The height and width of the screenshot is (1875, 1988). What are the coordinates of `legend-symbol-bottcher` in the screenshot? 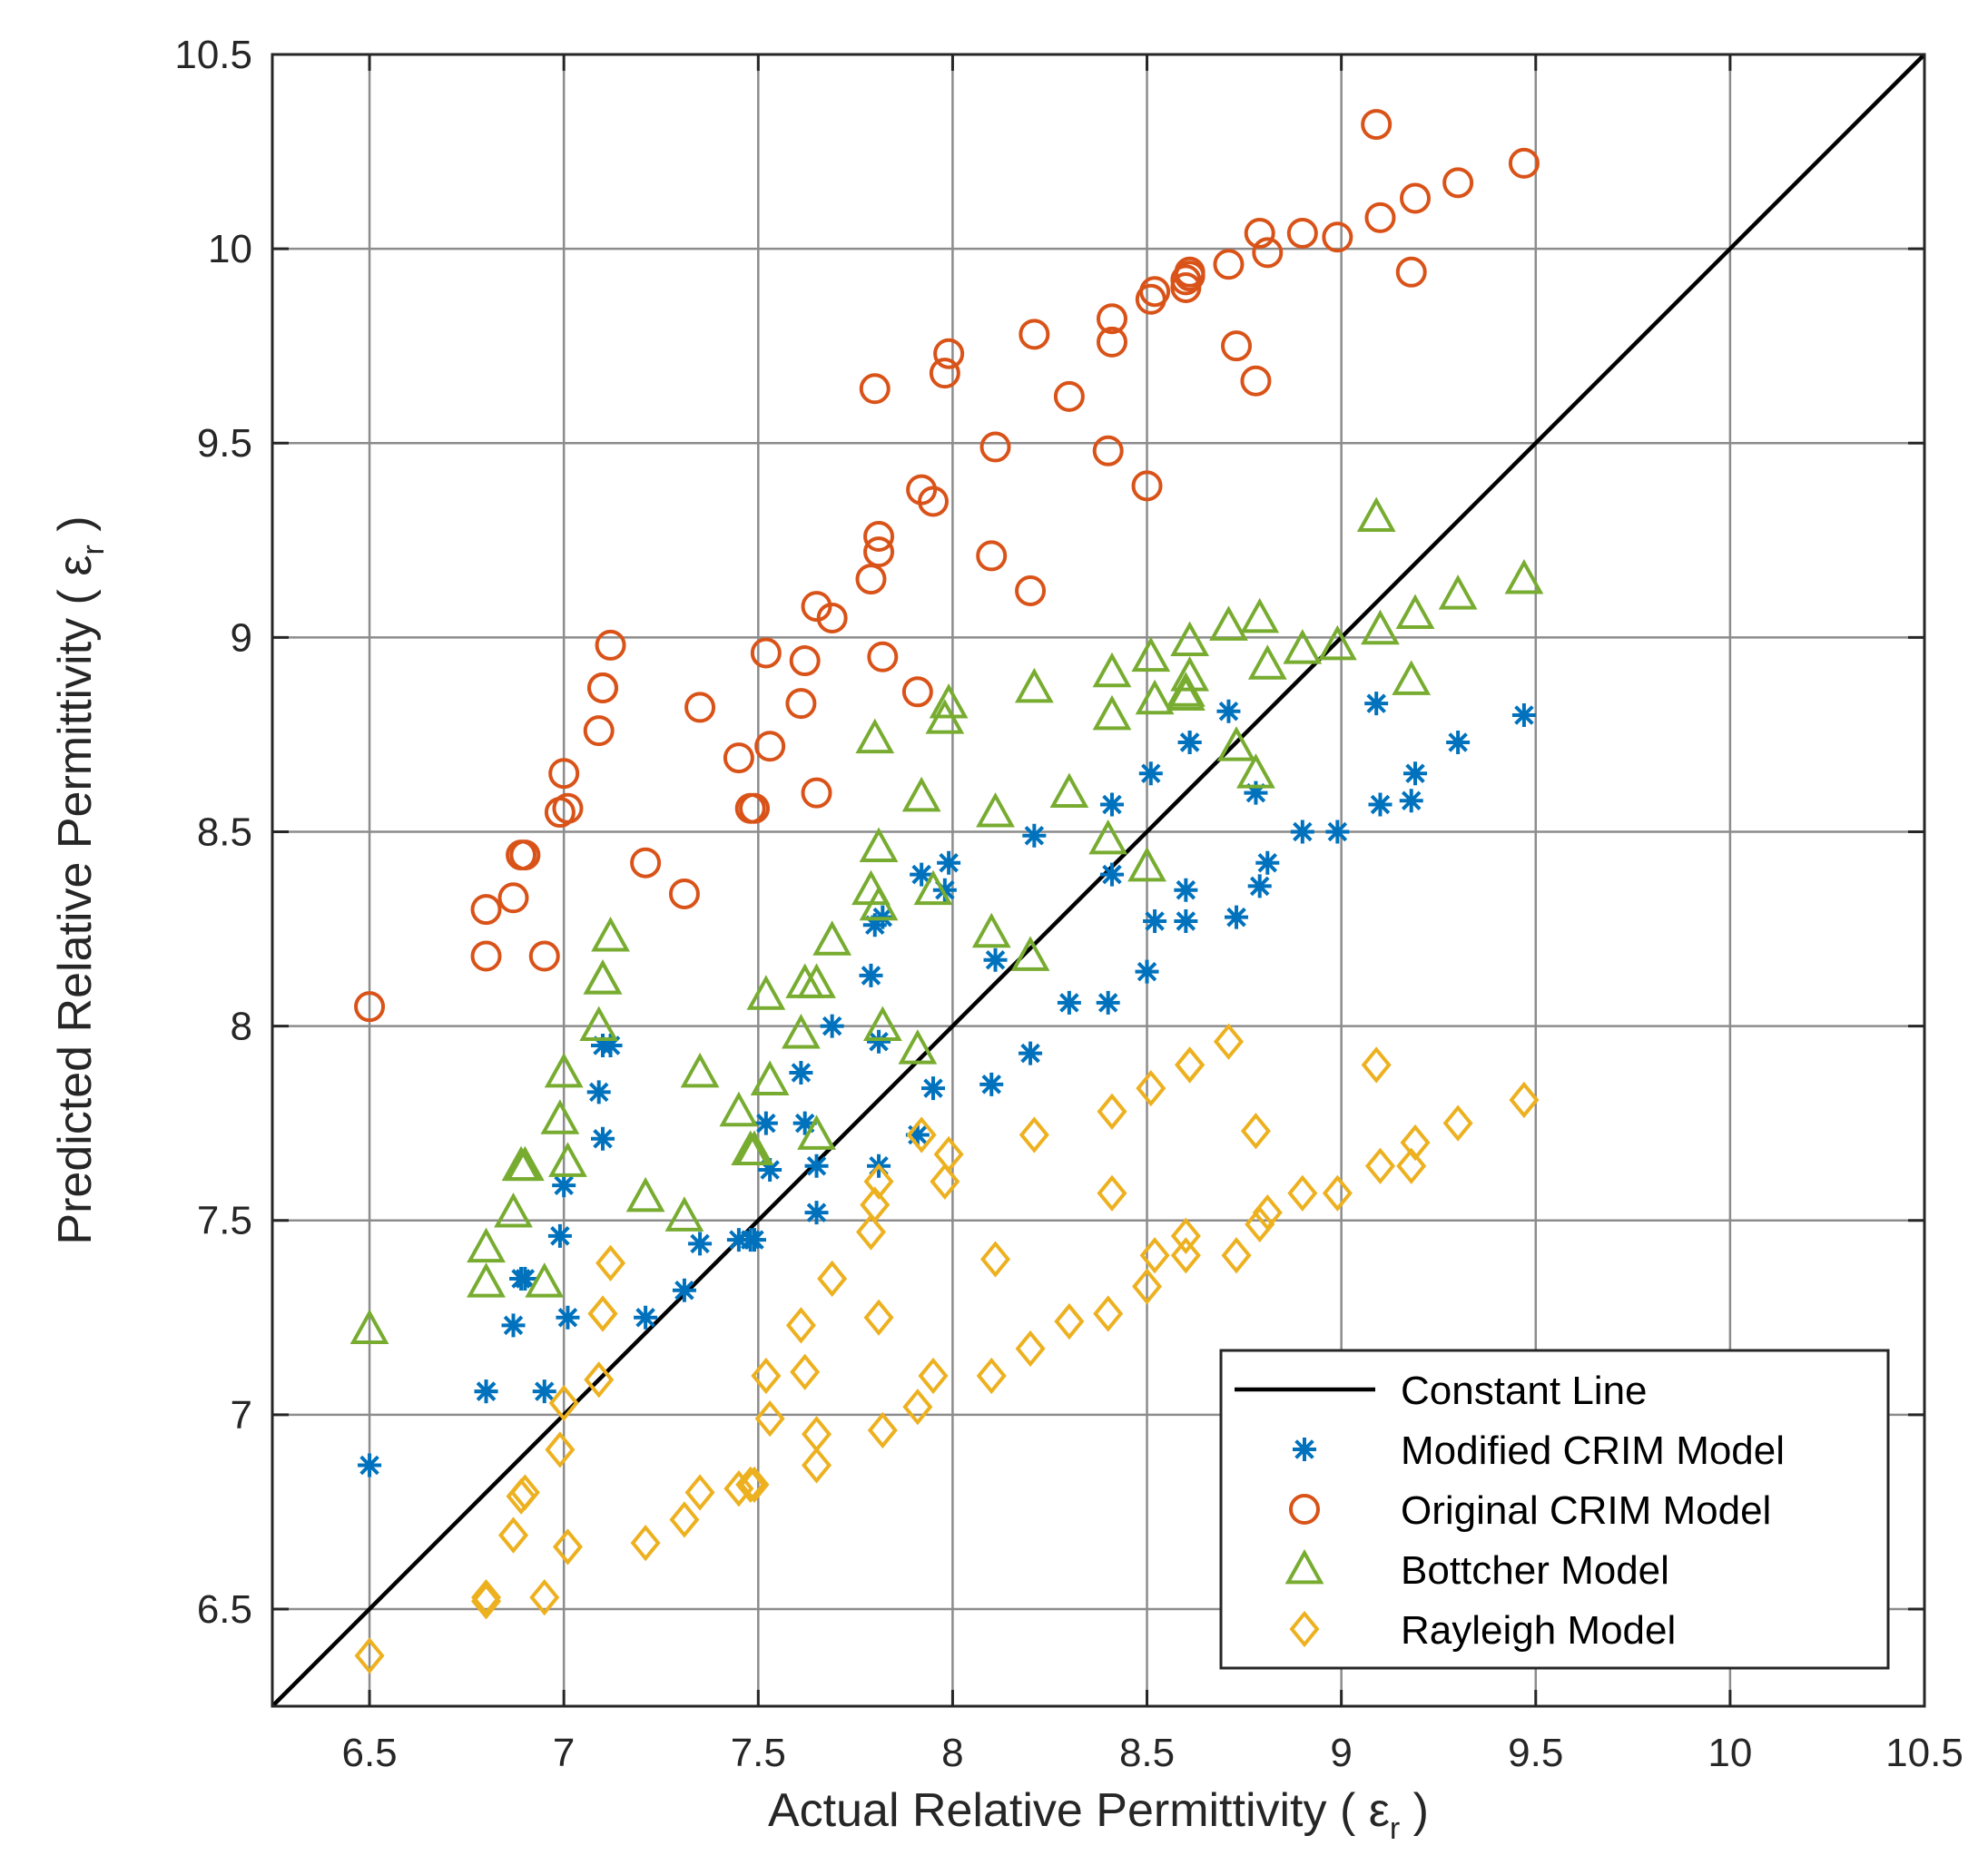 It's located at (1304, 1567).